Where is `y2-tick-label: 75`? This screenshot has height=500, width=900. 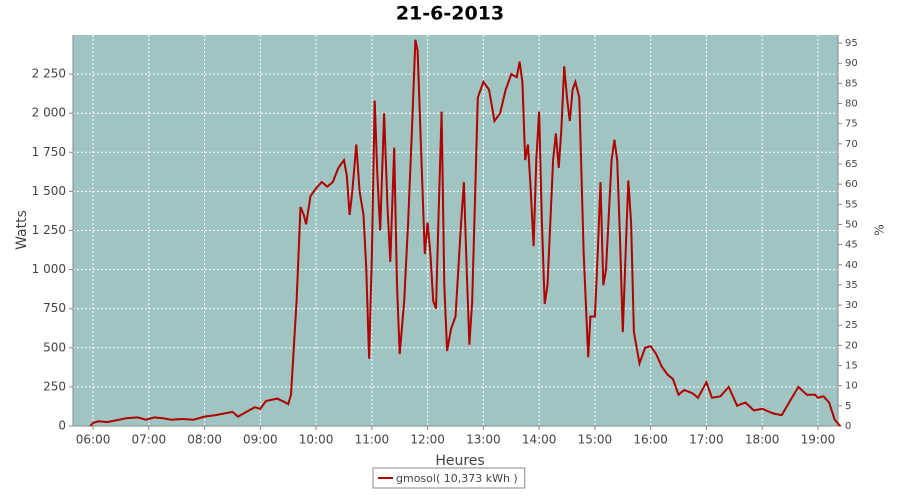
y2-tick-label: 75 is located at coordinates (851, 124).